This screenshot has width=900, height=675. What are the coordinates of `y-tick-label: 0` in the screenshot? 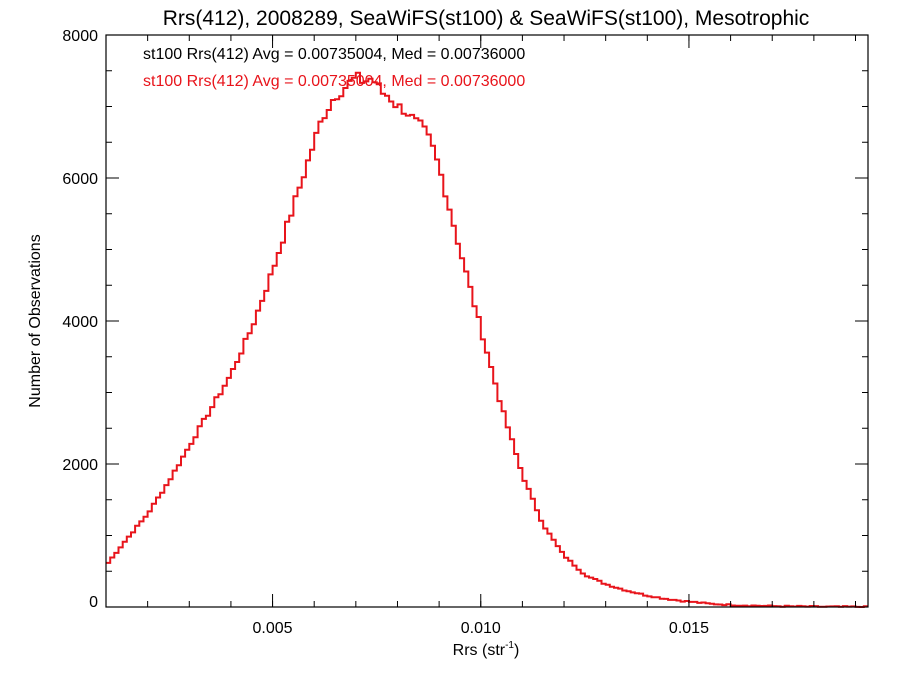 It's located at (93, 602).